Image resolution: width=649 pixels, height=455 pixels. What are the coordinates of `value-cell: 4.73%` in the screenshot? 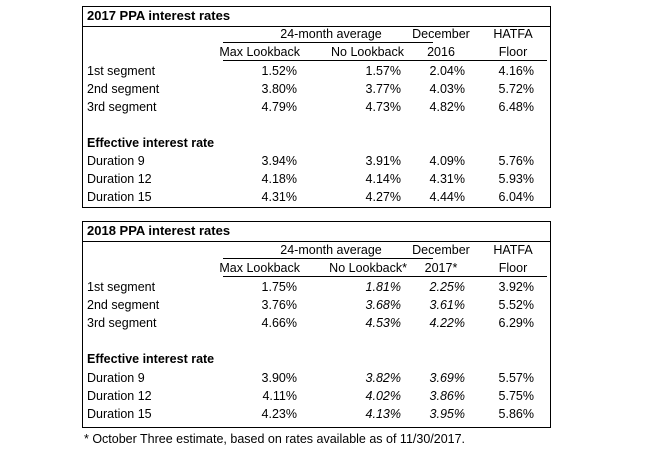 It's located at (383, 107).